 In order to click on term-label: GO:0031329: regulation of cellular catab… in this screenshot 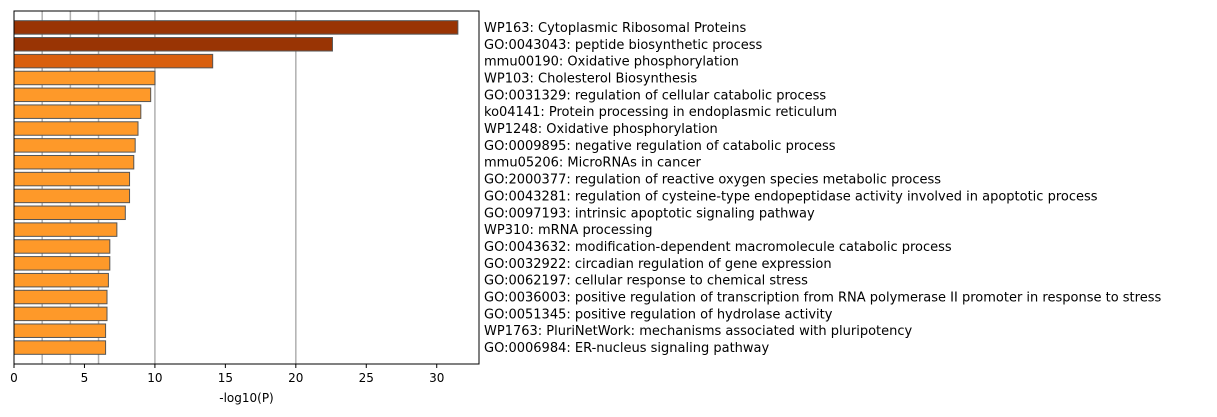, I will do `click(655, 95)`.